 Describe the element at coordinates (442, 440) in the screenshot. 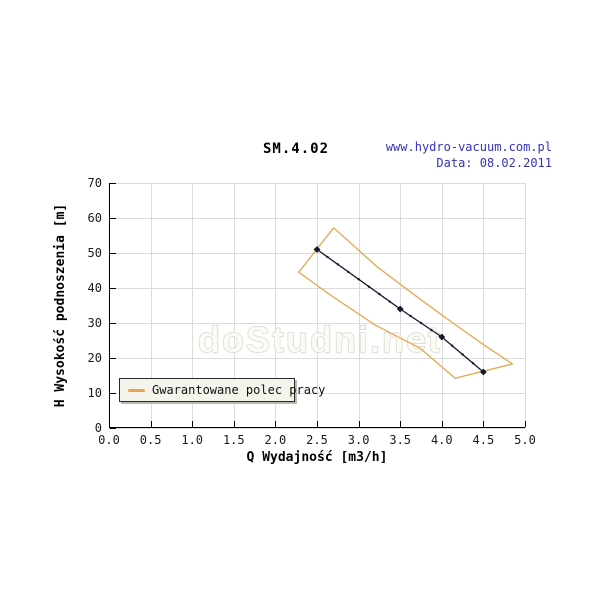

I see `x-tick-label: 4.0` at that location.